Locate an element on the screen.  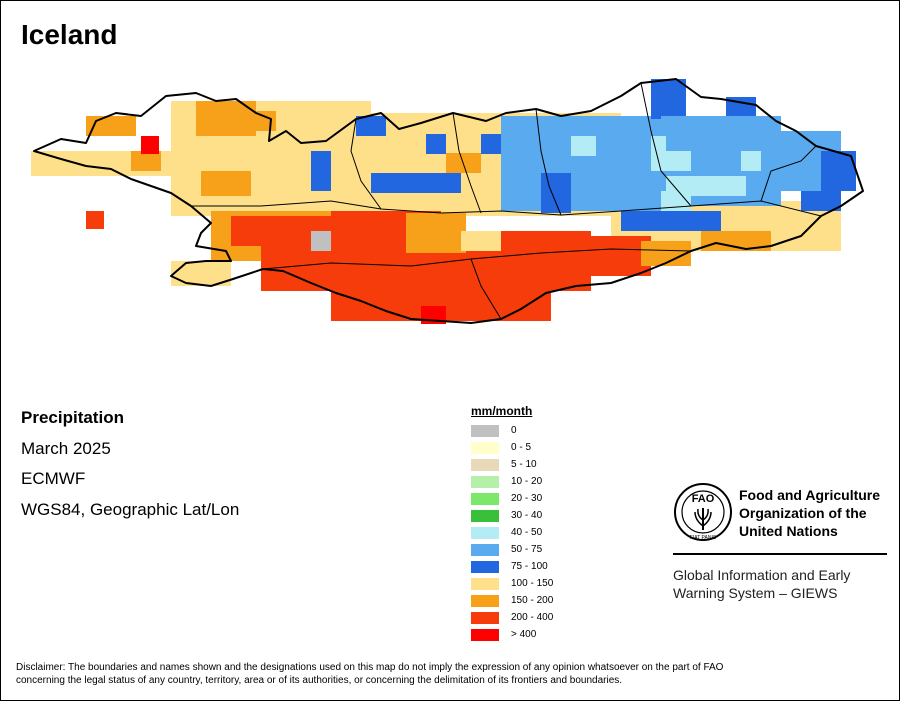
fao-logo-icon: FAO FIAT PANIS is located at coordinates (703, 512).